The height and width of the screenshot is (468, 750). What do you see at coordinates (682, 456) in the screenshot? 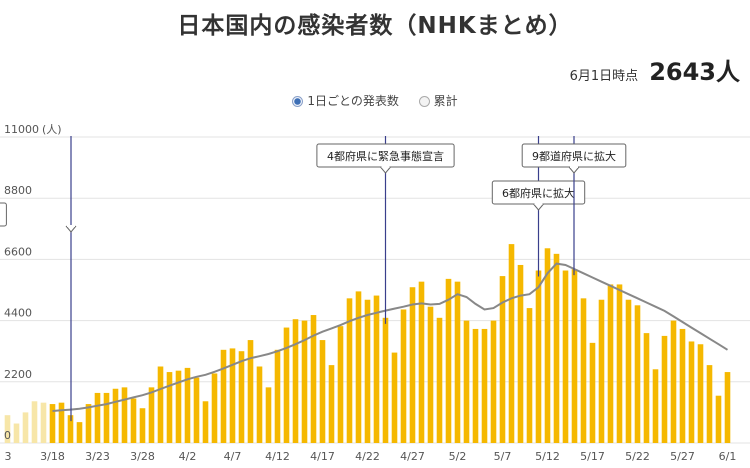
I see `x-tick-label: 5/27` at bounding box center [682, 456].